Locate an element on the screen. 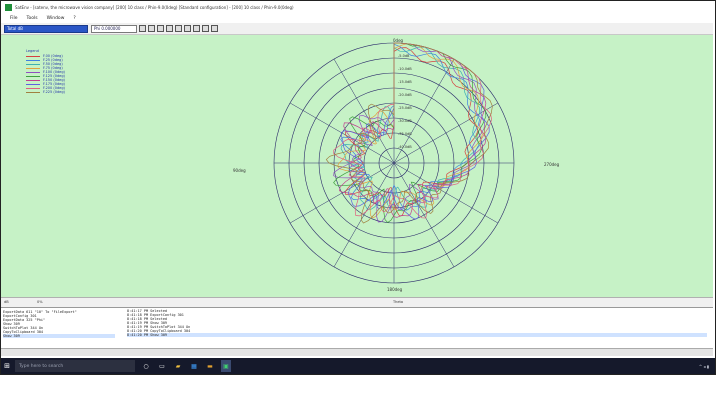 This screenshot has height=400, width=716. file-explorer-icon: ▰ is located at coordinates (178, 366).